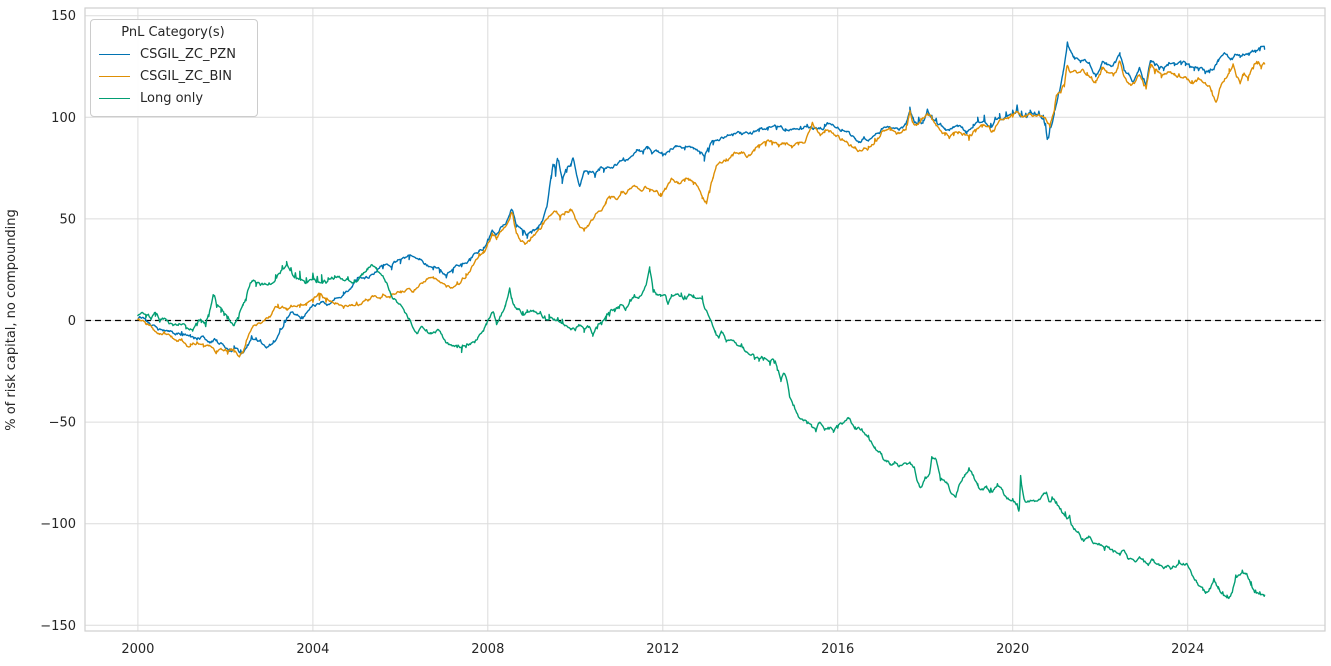 Image resolution: width=1331 pixels, height=666 pixels. Describe the element at coordinates (186, 76) in the screenshot. I see `legend-label: CSGIL_ZC_BIN` at that location.